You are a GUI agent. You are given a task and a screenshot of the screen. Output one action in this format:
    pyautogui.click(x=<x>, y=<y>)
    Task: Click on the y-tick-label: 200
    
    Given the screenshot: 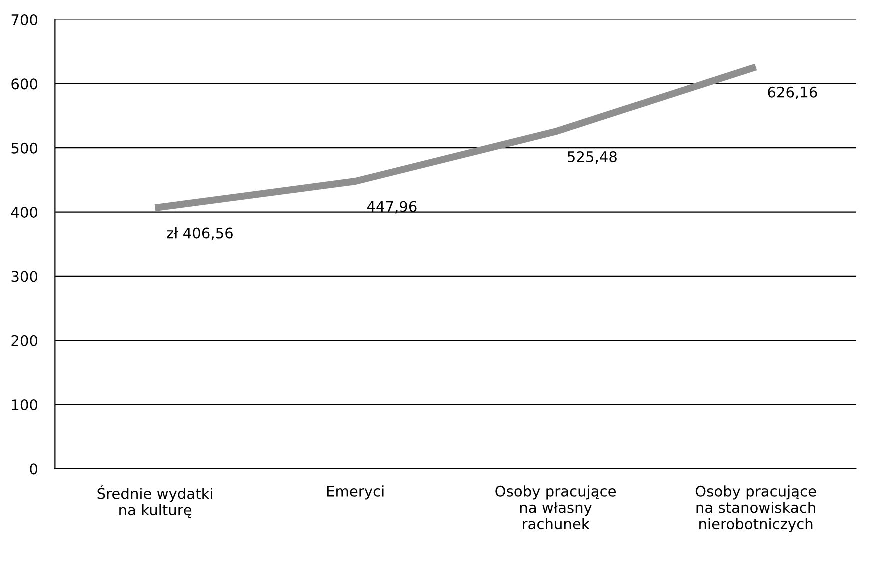 What is the action you would take?
    pyautogui.click(x=25, y=340)
    